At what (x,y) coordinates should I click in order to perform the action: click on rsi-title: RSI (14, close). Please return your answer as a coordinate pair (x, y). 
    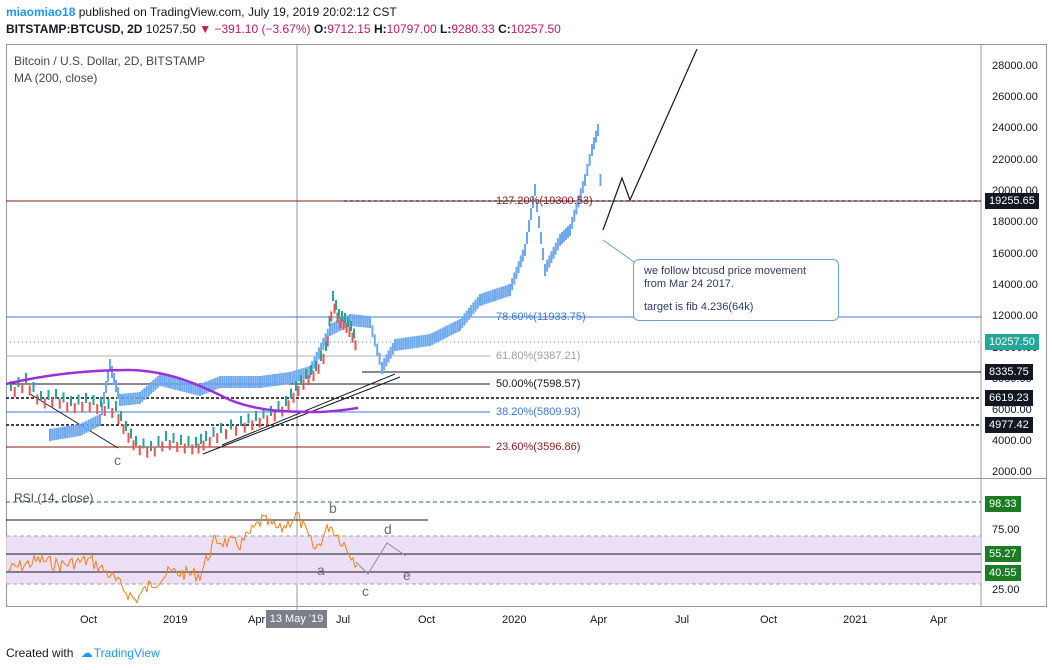
    Looking at the image, I should click on (54, 498).